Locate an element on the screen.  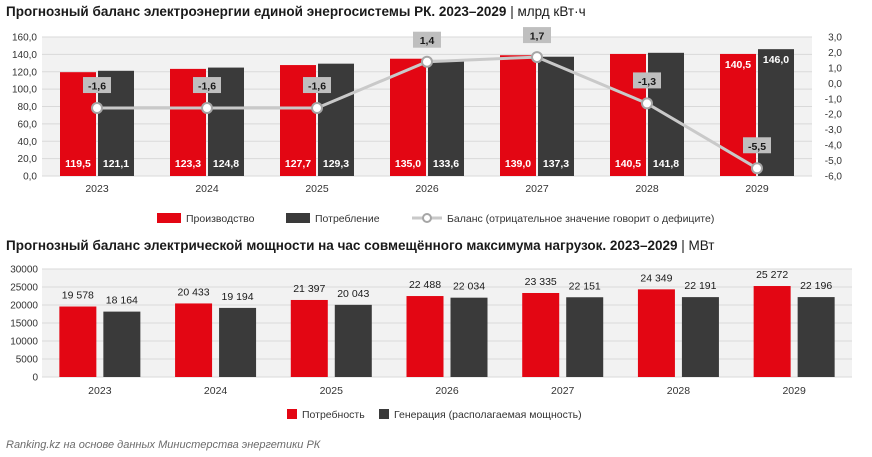
chart1-bar-label: 127,7 is located at coordinates (298, 164).